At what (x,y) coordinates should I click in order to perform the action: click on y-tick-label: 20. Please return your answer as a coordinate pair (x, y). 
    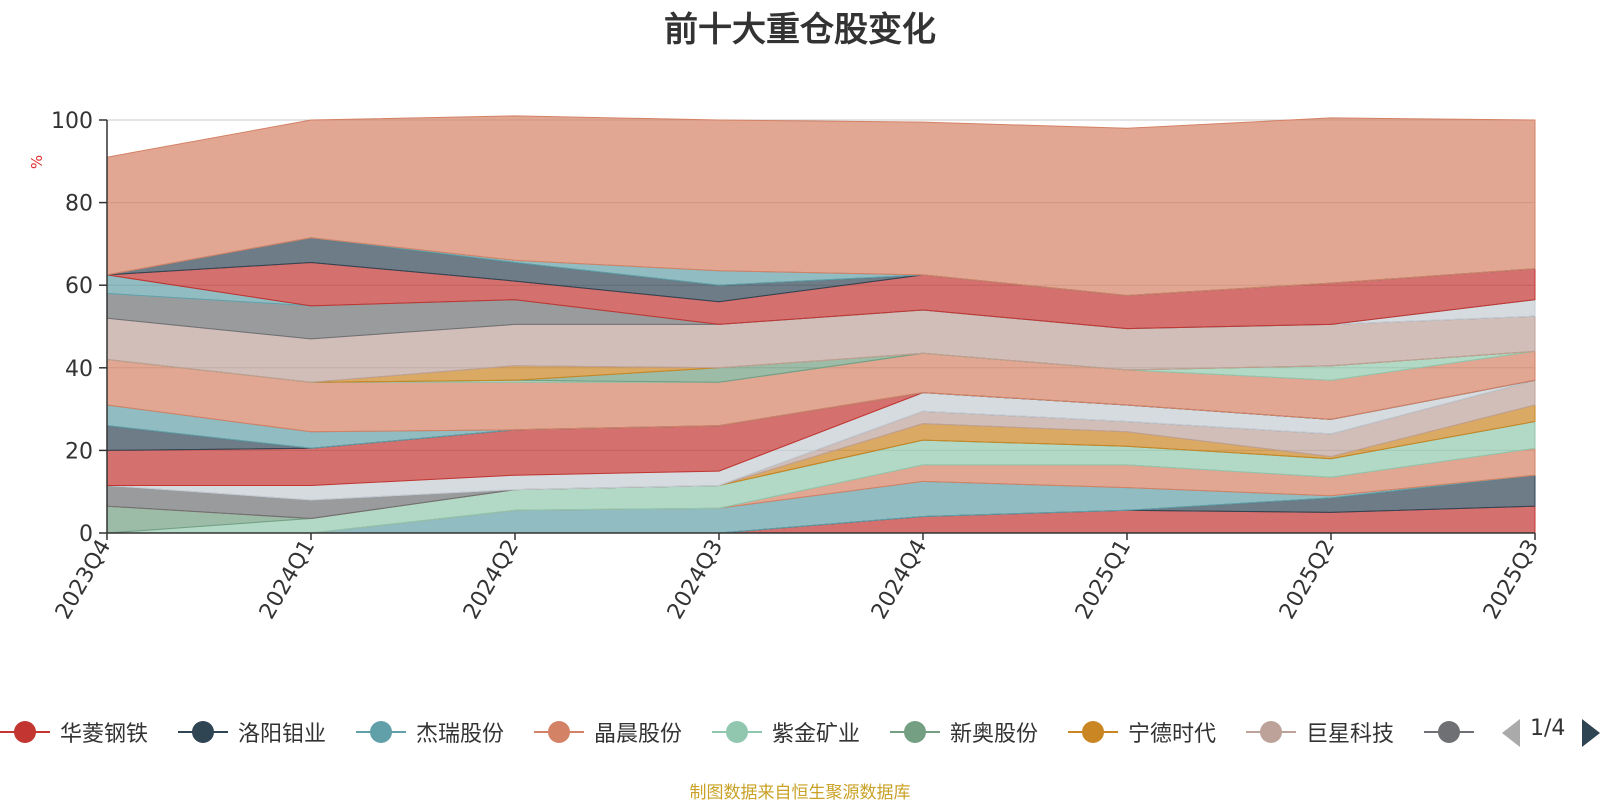
    Looking at the image, I should click on (79, 451).